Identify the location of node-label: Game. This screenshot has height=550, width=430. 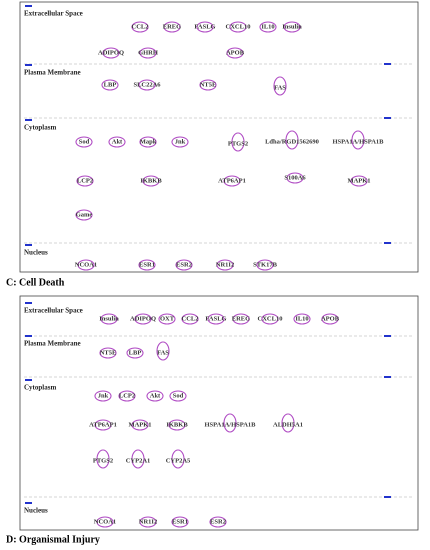
(84, 214).